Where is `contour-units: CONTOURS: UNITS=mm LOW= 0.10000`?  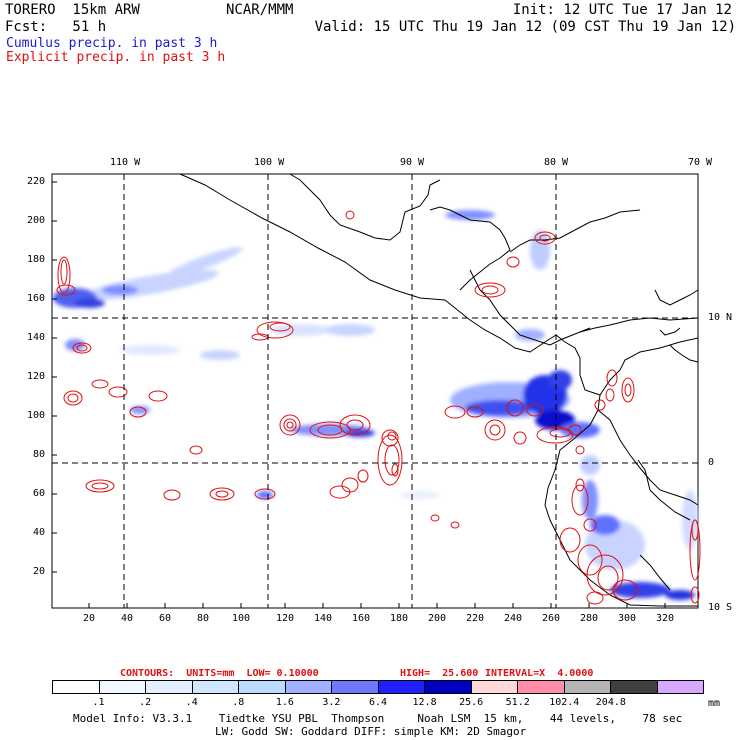 contour-units: CONTOURS: UNITS=mm LOW= 0.10000 is located at coordinates (219, 673).